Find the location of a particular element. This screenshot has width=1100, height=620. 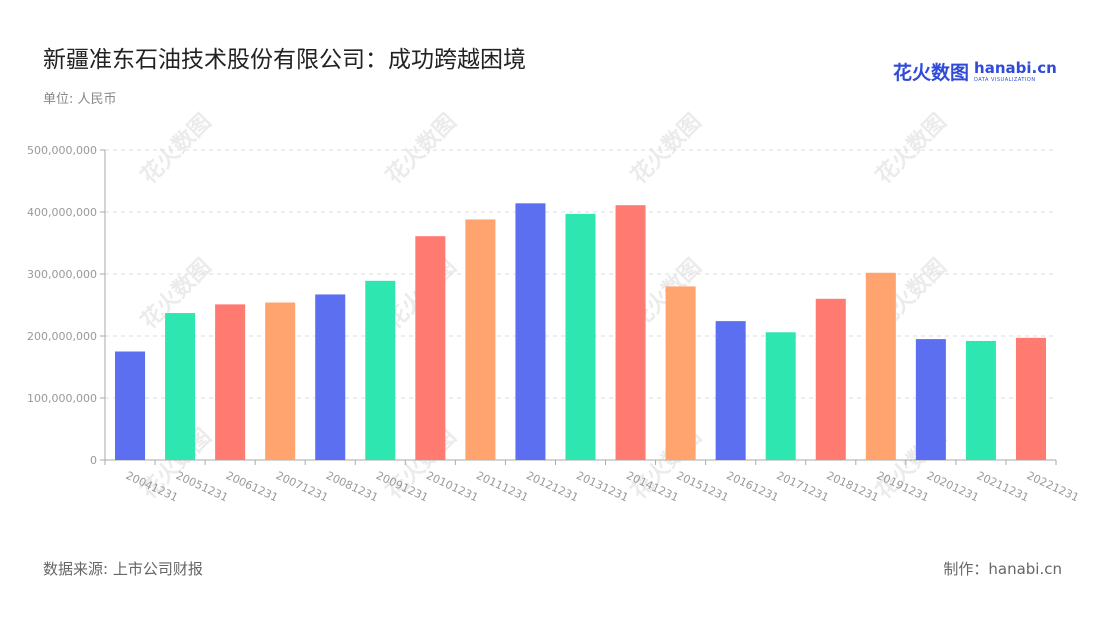

logo-en-text: hanabi.cn is located at coordinates (1015, 67).